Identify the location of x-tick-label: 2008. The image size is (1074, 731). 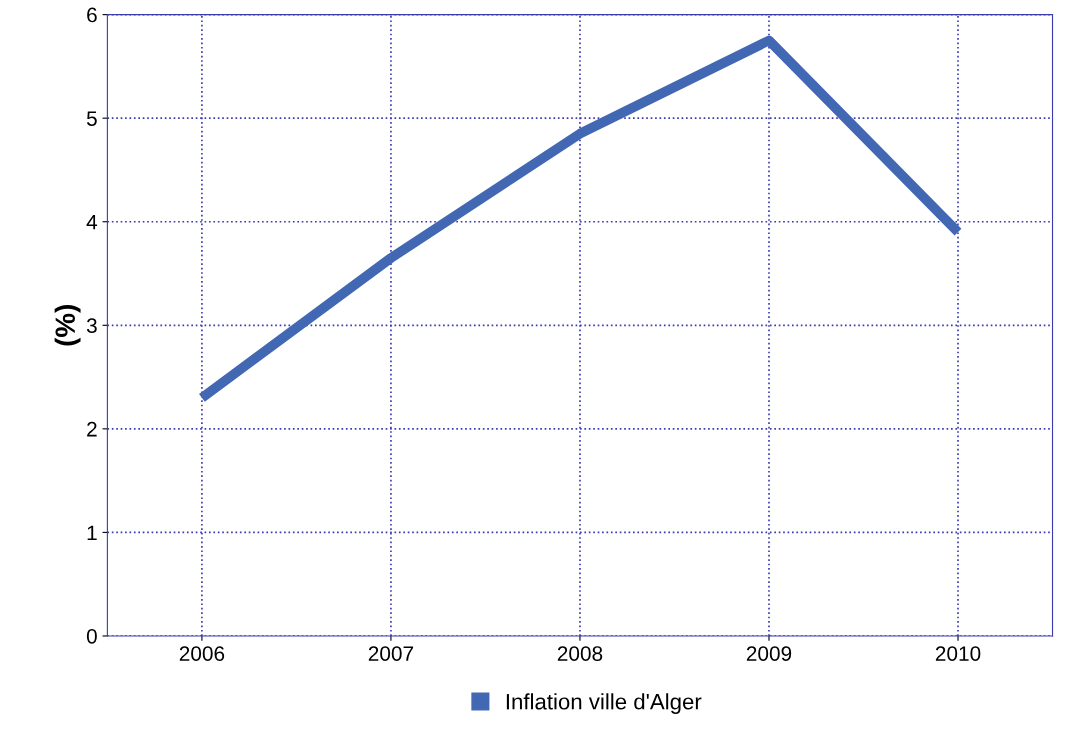
(580, 653).